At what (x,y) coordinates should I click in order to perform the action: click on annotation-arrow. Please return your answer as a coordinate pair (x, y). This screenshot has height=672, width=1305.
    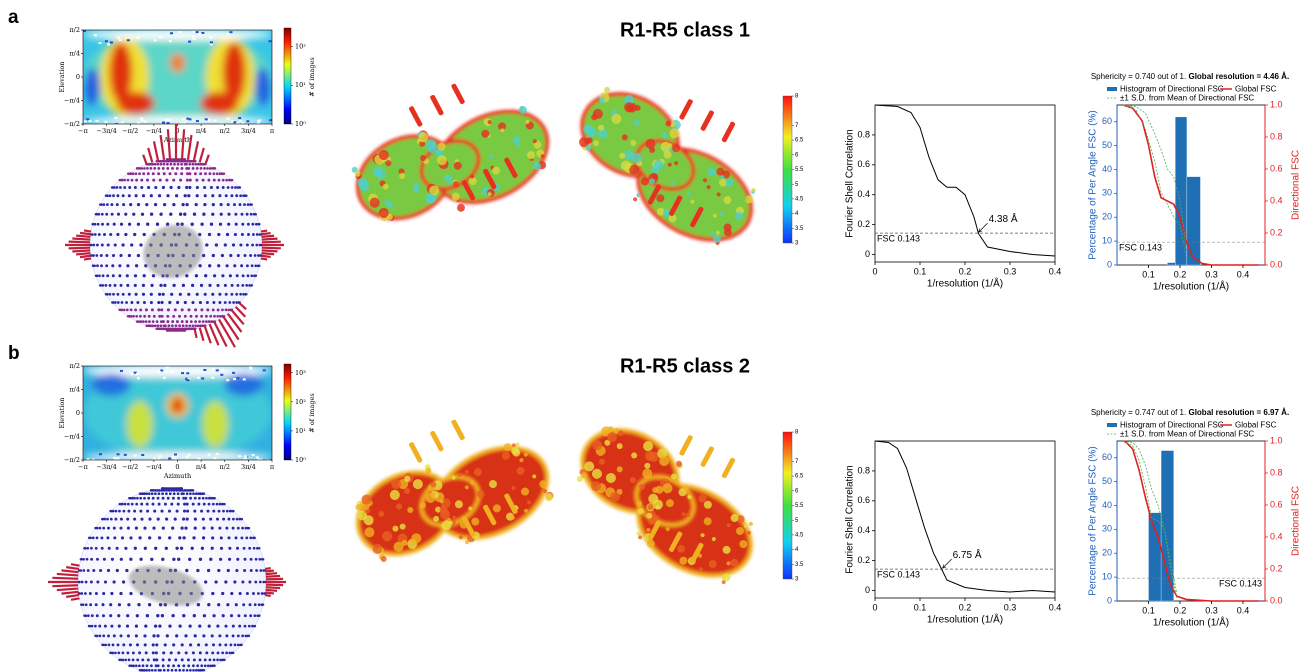
    Looking at the image, I should click on (947, 563).